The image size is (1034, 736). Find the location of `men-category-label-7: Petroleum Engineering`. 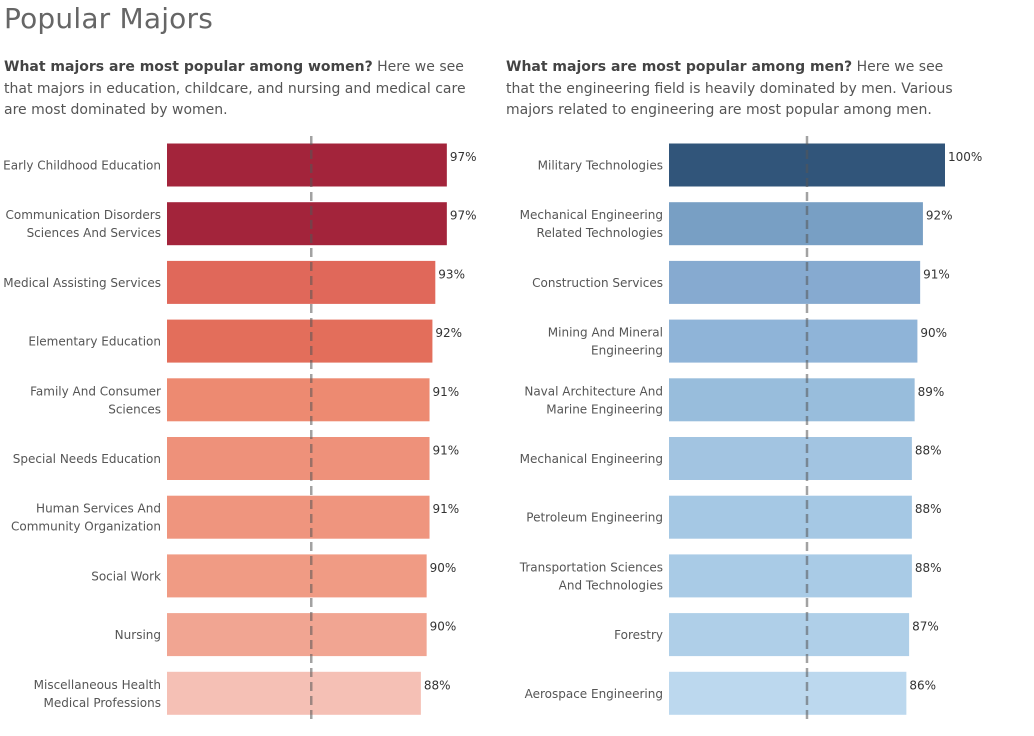

men-category-label-7: Petroleum Engineering is located at coordinates (594, 518).